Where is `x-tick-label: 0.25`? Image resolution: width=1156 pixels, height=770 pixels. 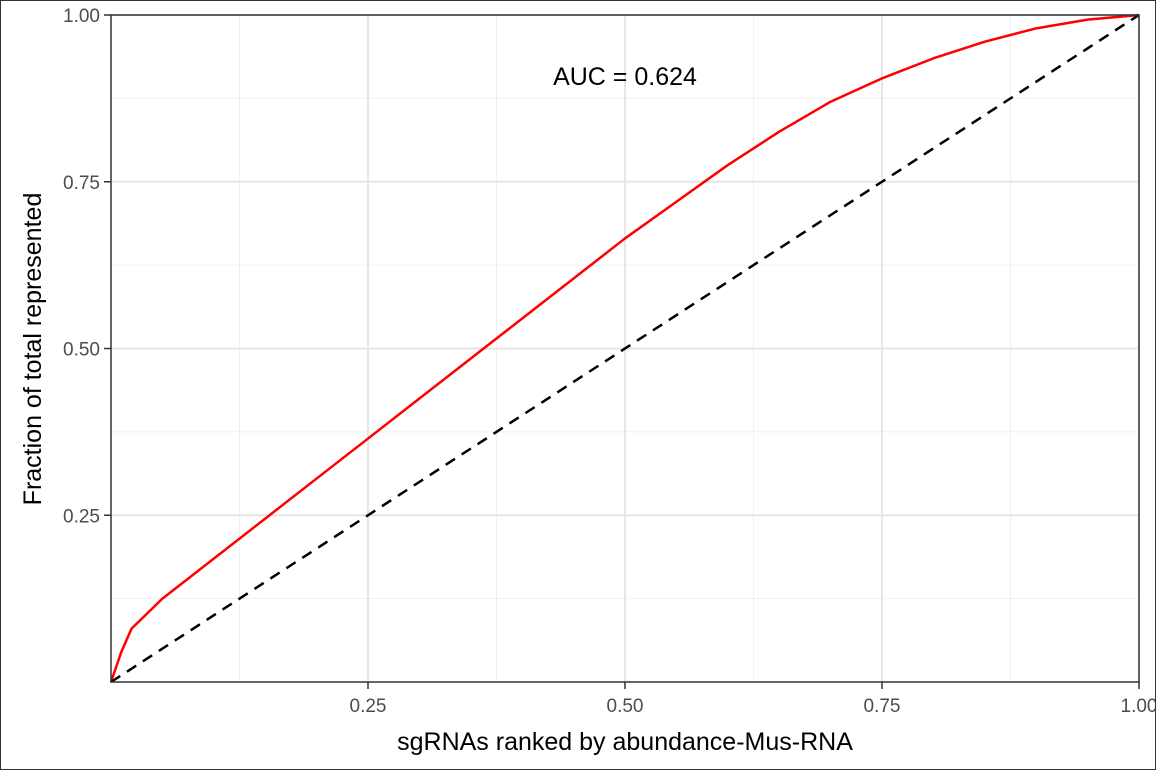
x-tick-label: 0.25 is located at coordinates (368, 706).